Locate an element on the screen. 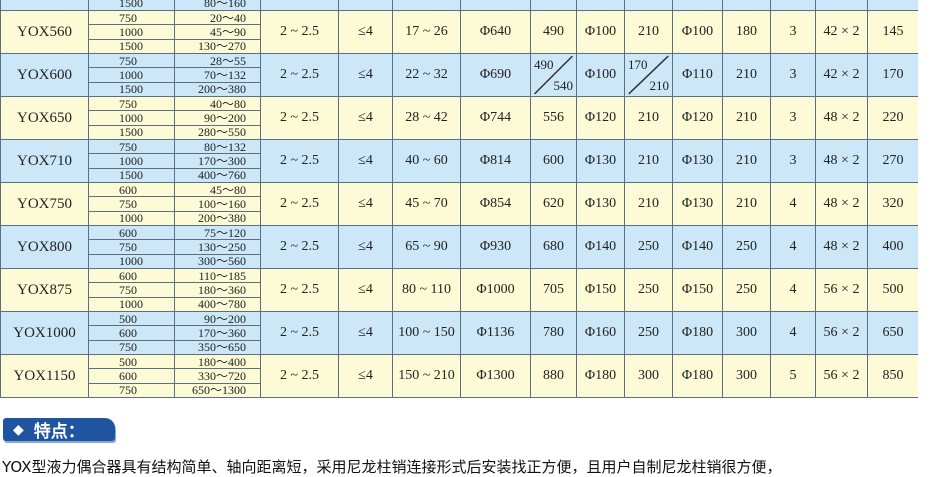  outer-diameter-cell: Φ690 is located at coordinates (495, 75).